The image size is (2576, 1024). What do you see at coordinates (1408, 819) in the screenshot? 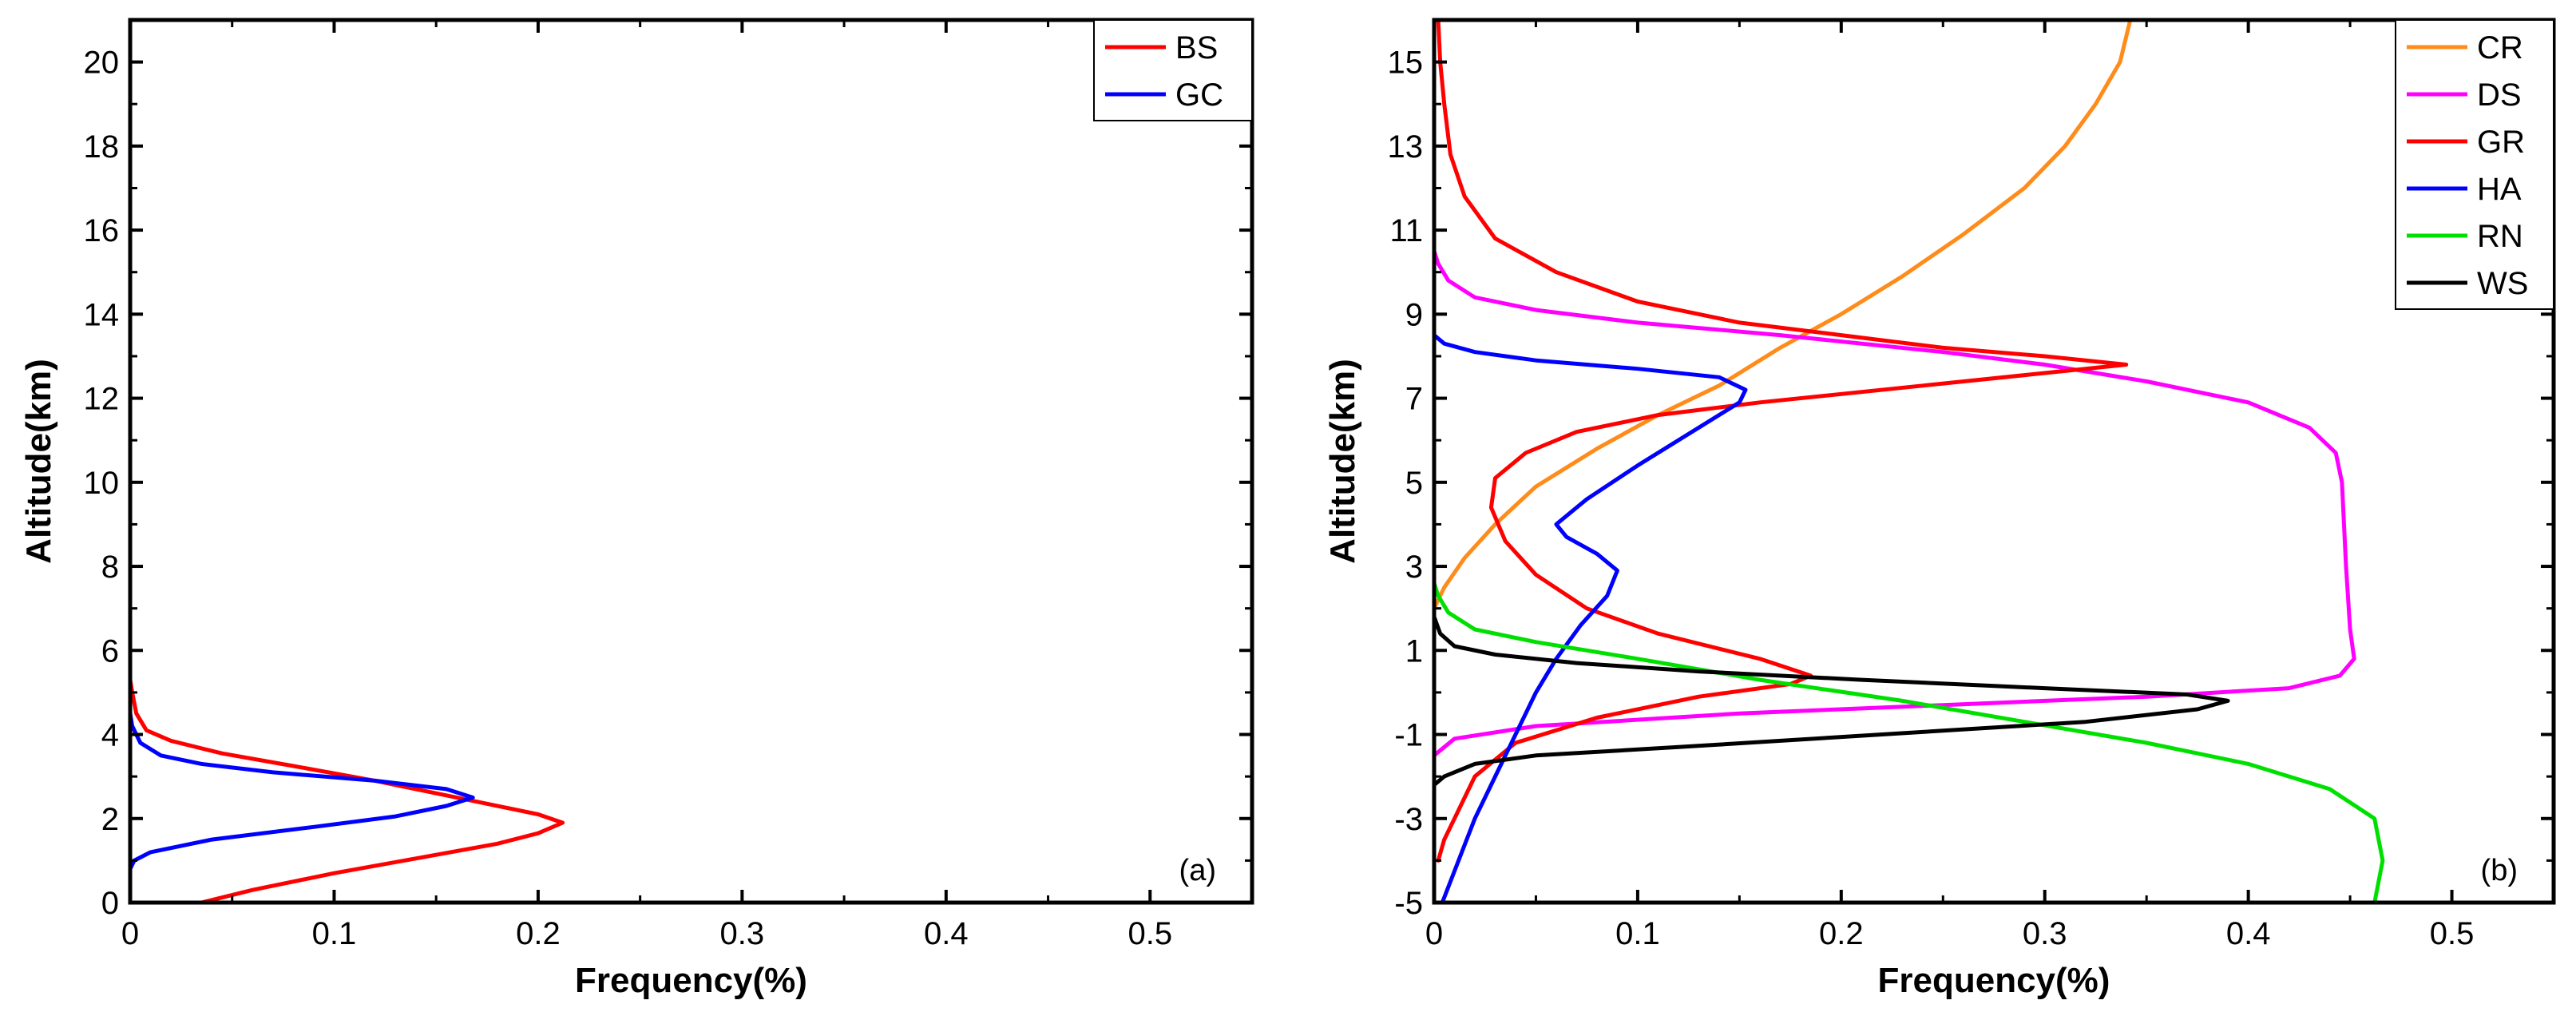
I see `panel-b-y-tick-label: -3` at bounding box center [1408, 819].